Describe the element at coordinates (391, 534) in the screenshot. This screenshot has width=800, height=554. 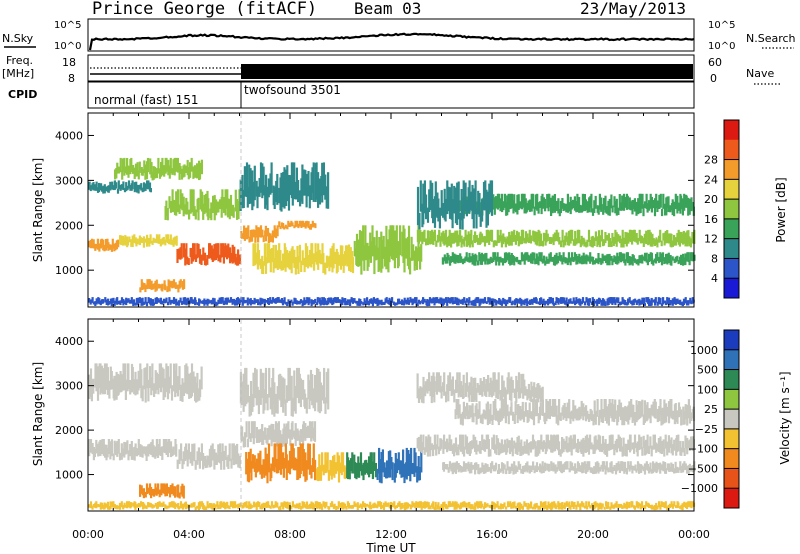
I see `time-axis: 00:00 04:00 08:00 12:00 16:00 20:00 00:00` at that location.